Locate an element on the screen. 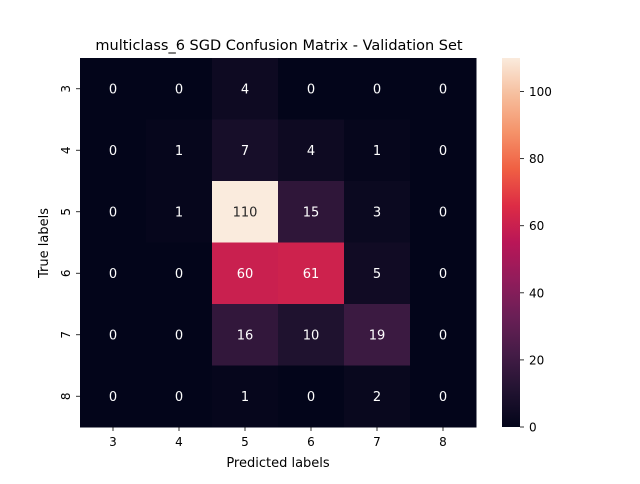  y-tick-label: 7 is located at coordinates (66, 335).